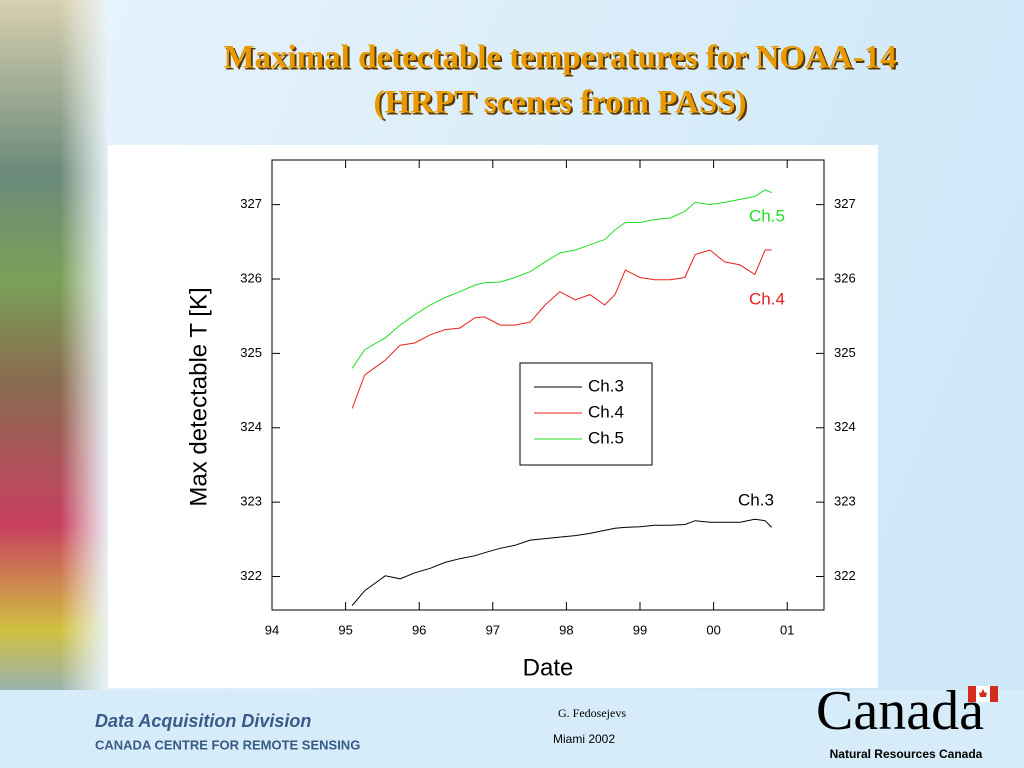 The image size is (1024, 768). Describe the element at coordinates (198, 396) in the screenshot. I see `y-axis-label: Max detectable T [K]` at that location.